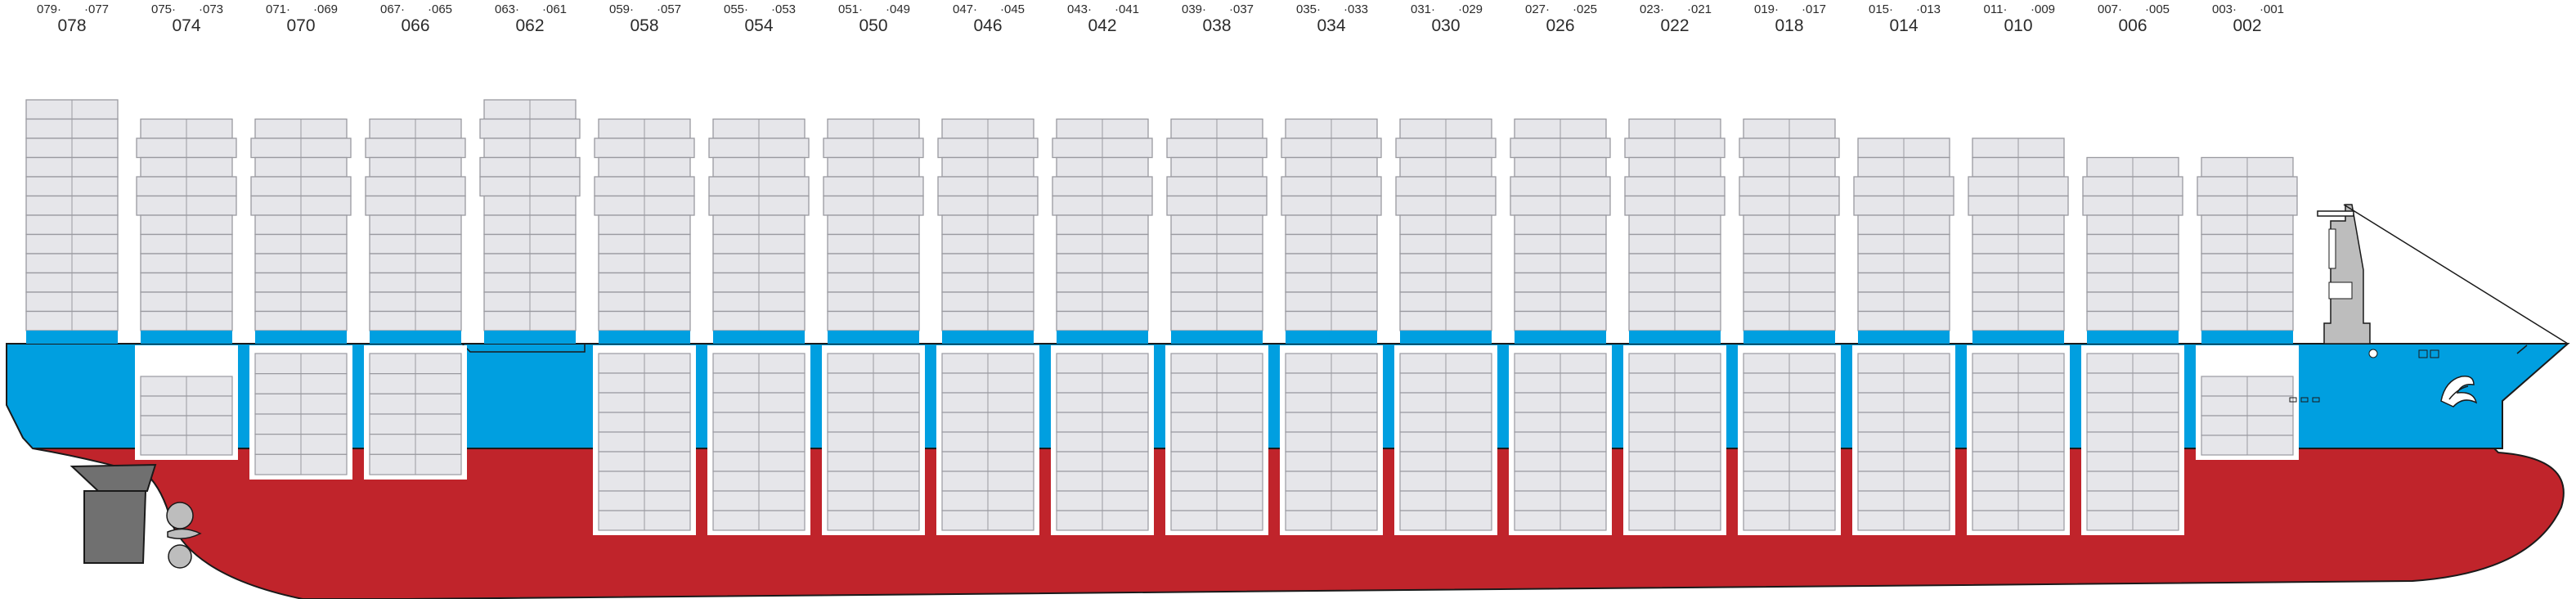 This screenshot has height=599, width=2576. What do you see at coordinates (1814, 9) in the screenshot?
I see `bay-odd-right: ·017` at bounding box center [1814, 9].